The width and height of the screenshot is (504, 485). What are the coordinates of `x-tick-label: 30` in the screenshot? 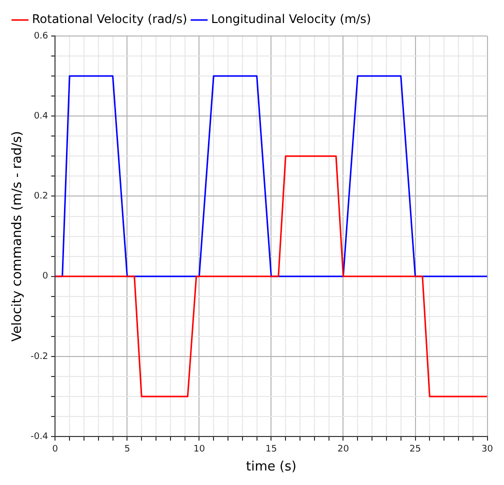 It's located at (488, 449).